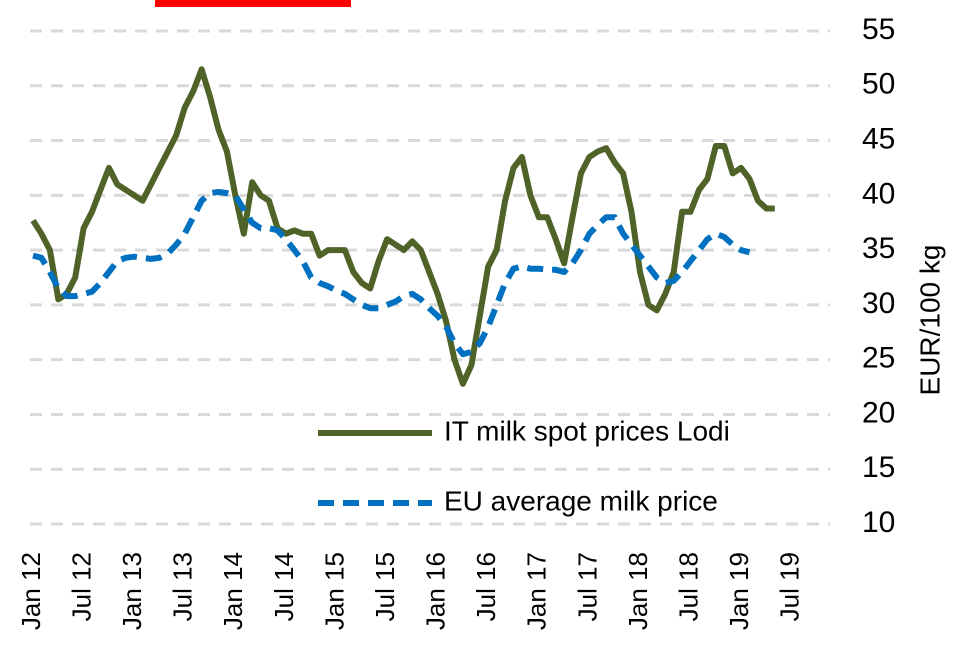  What do you see at coordinates (790, 586) in the screenshot?
I see `x-tick-label: Jul 19` at bounding box center [790, 586].